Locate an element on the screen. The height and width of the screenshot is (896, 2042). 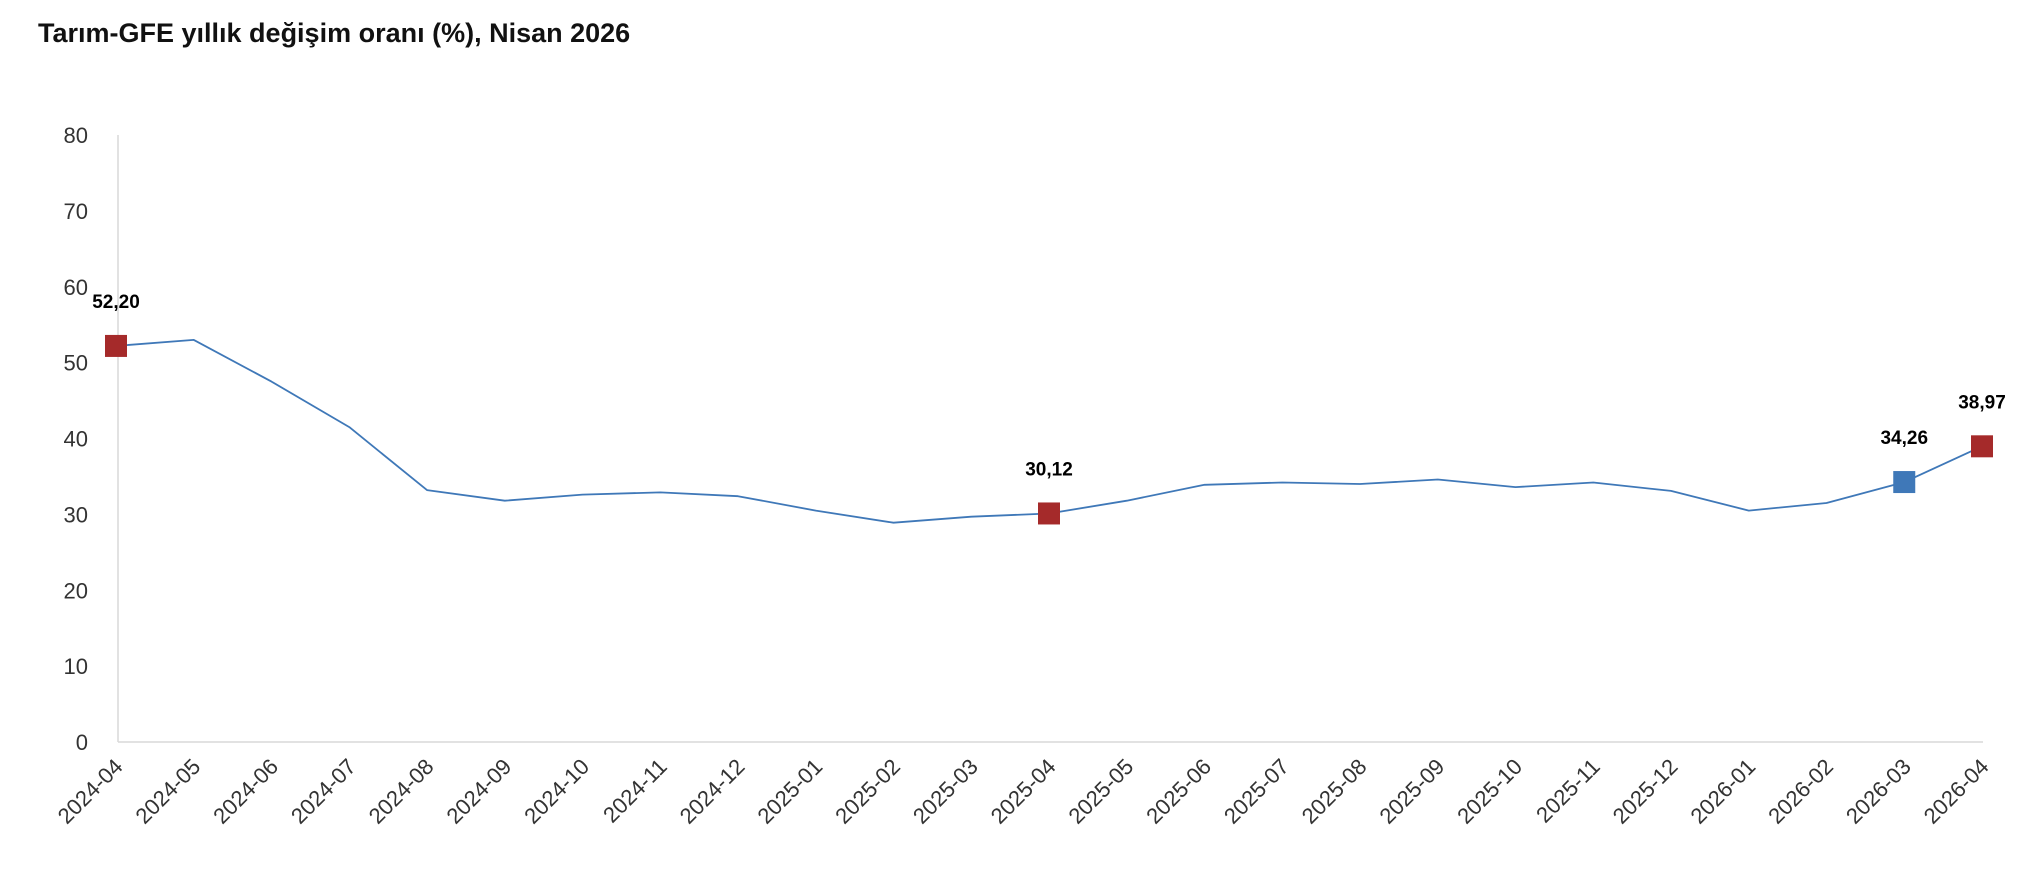
x-tick-label: 2025-01 is located at coordinates (790, 791).